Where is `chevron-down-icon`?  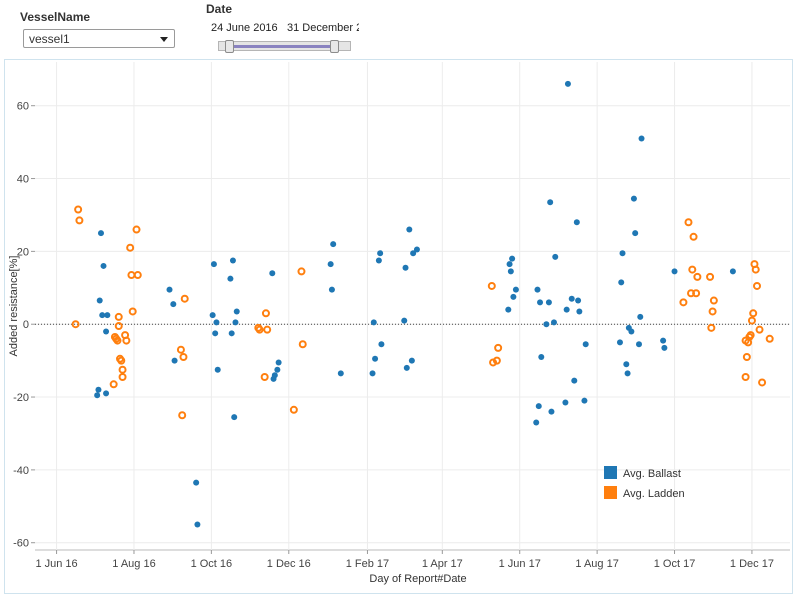 chevron-down-icon is located at coordinates (164, 39).